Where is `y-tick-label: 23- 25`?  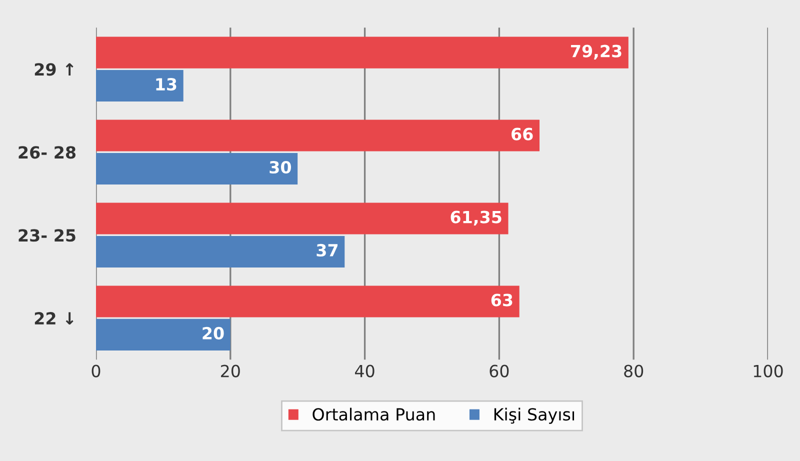 y-tick-label: 23- 25 is located at coordinates (47, 235).